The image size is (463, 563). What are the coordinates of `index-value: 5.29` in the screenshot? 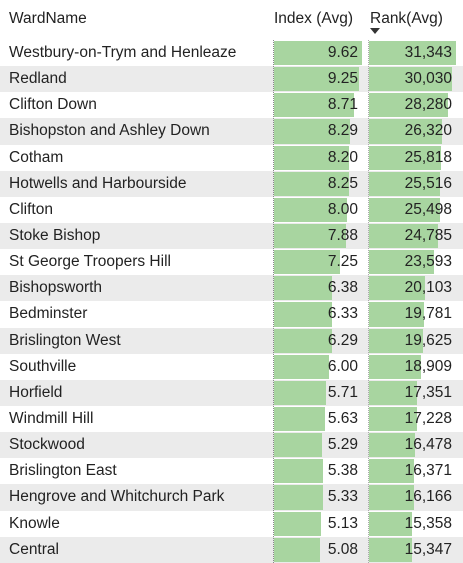 It's located at (342, 445).